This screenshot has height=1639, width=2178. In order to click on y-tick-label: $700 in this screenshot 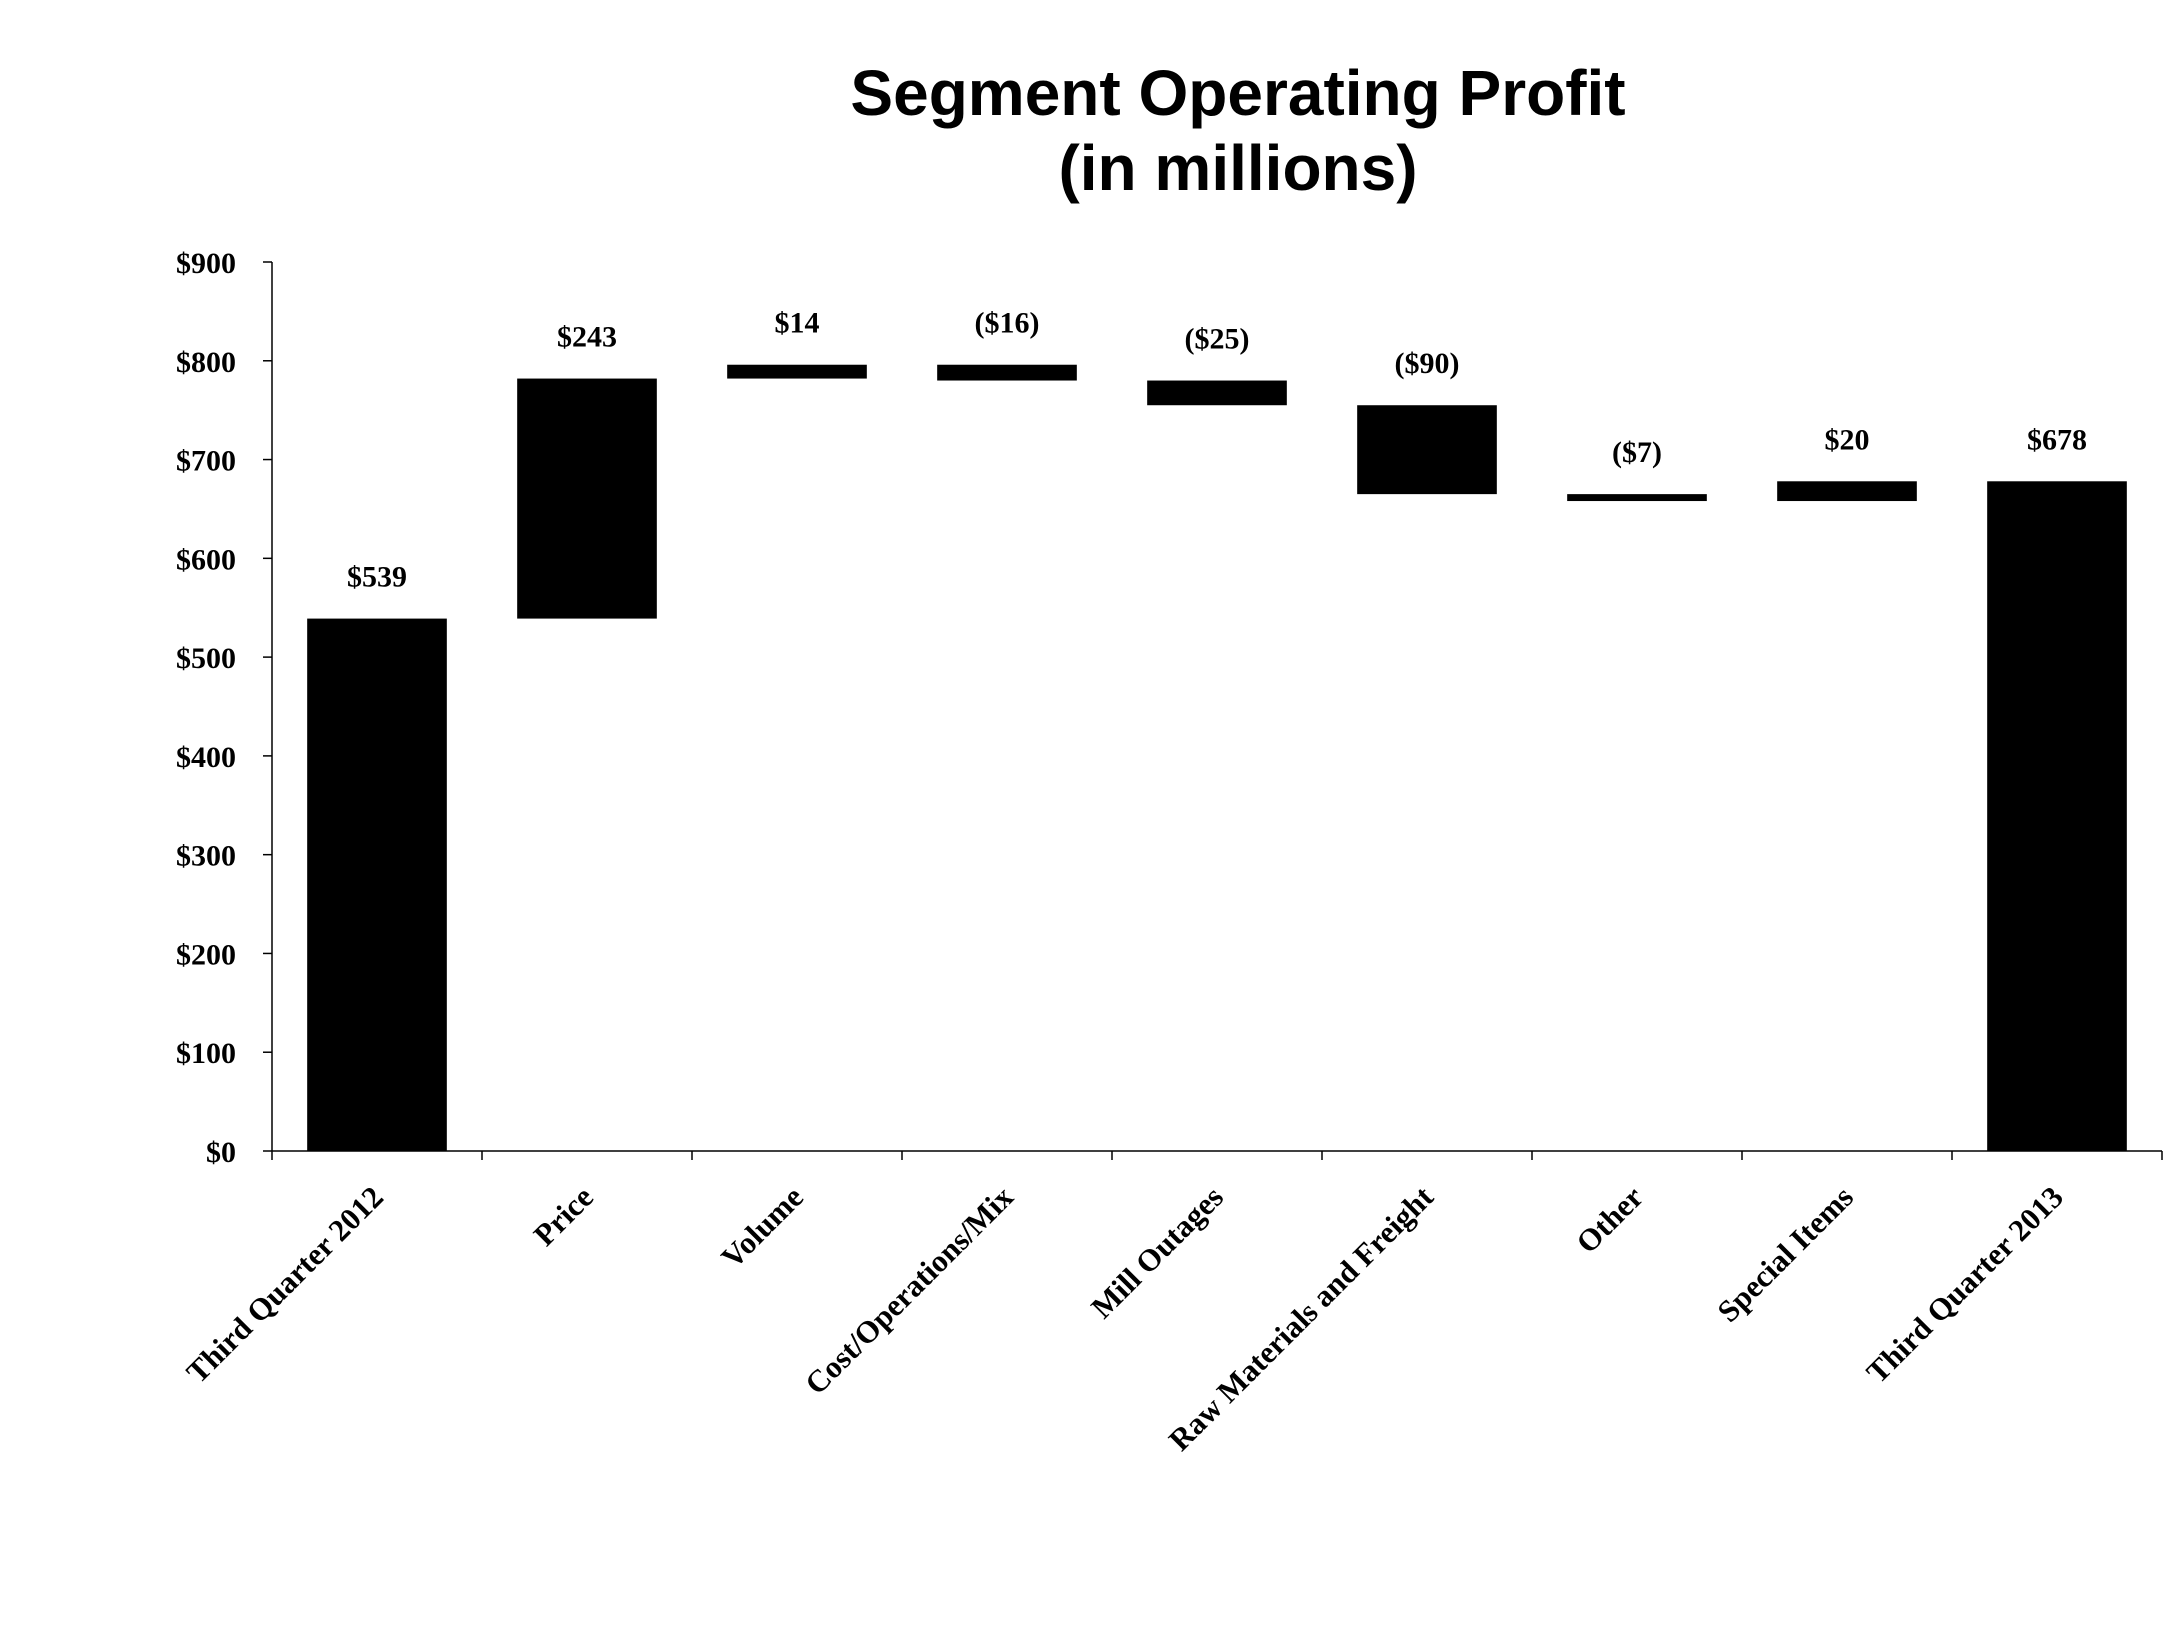, I will do `click(206, 461)`.